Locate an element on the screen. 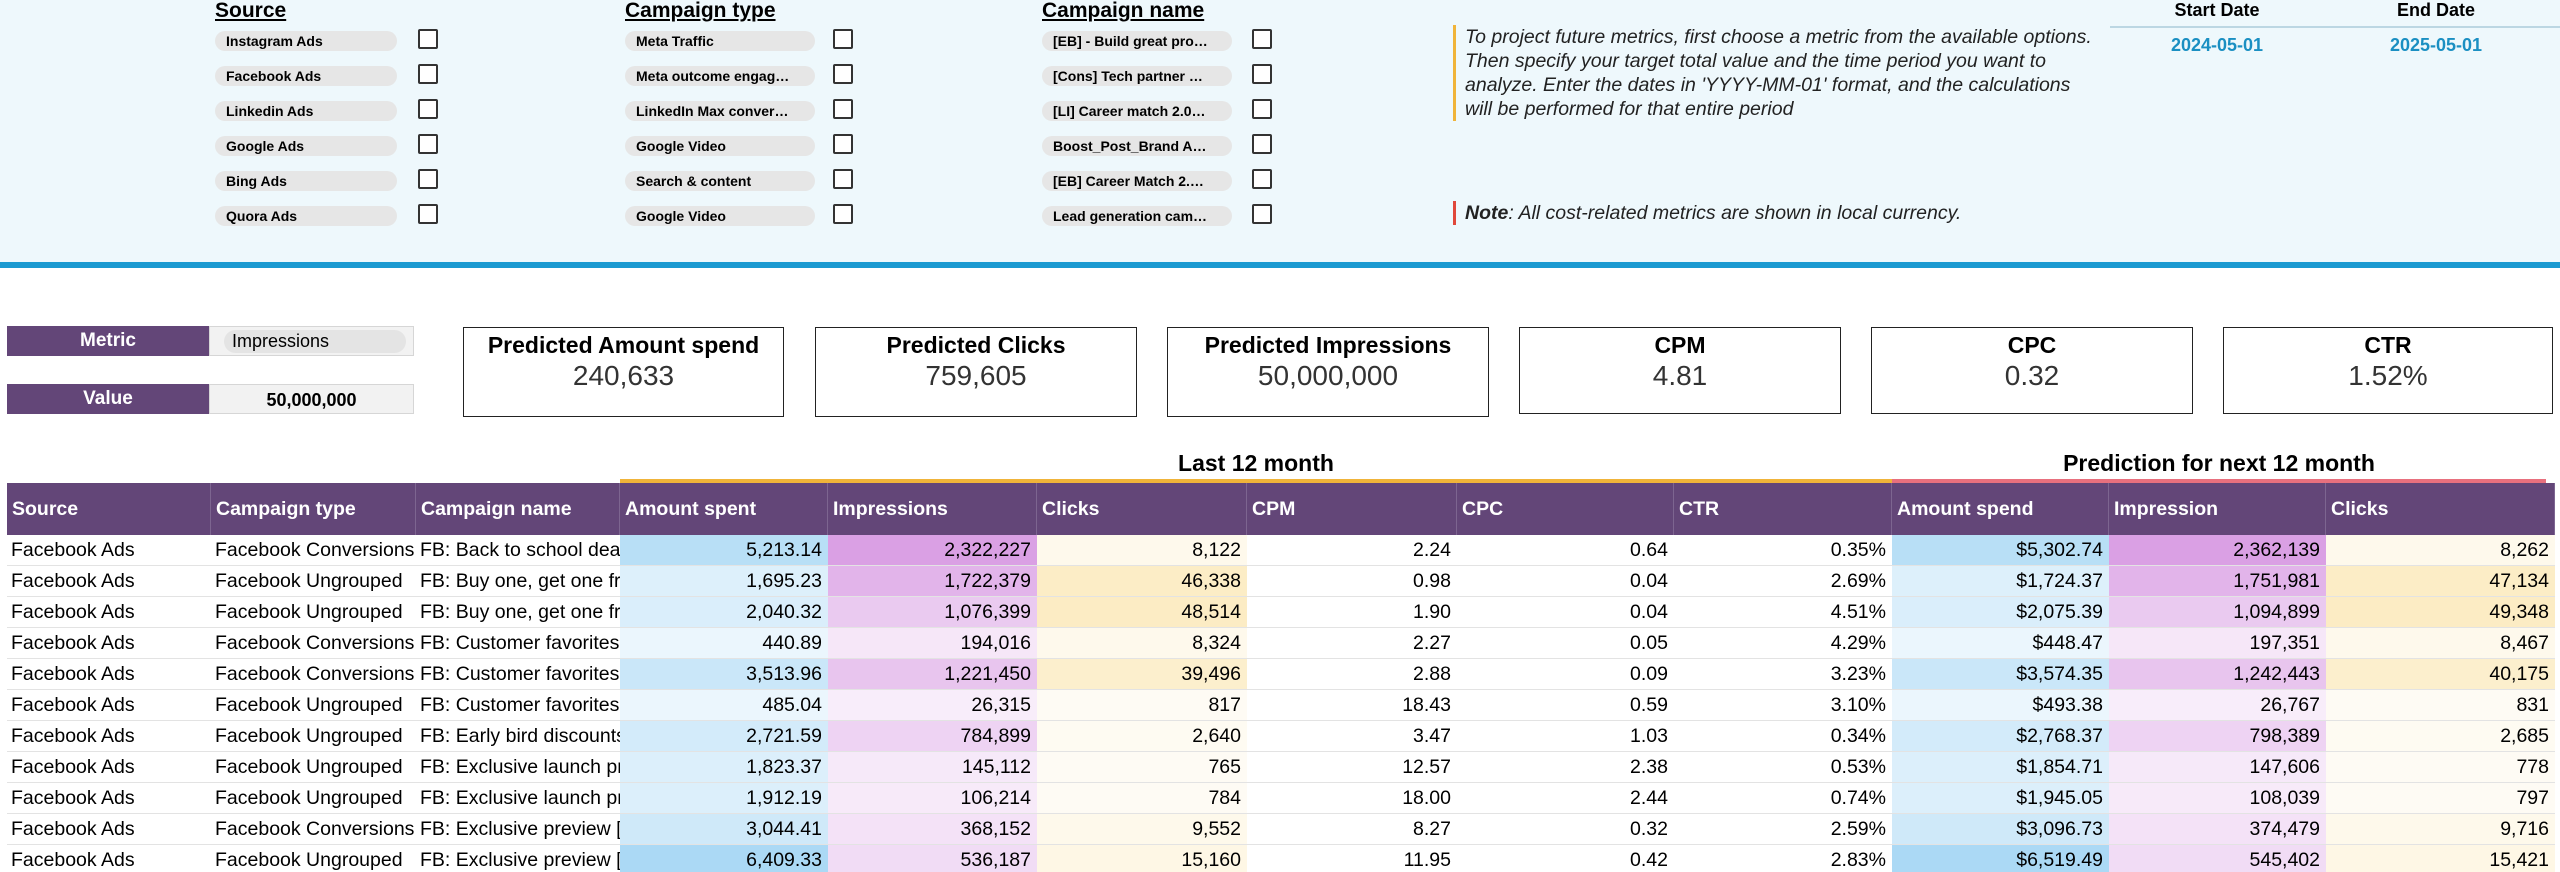 The width and height of the screenshot is (2560, 872). table-cell: 2.24 is located at coordinates (1352, 550).